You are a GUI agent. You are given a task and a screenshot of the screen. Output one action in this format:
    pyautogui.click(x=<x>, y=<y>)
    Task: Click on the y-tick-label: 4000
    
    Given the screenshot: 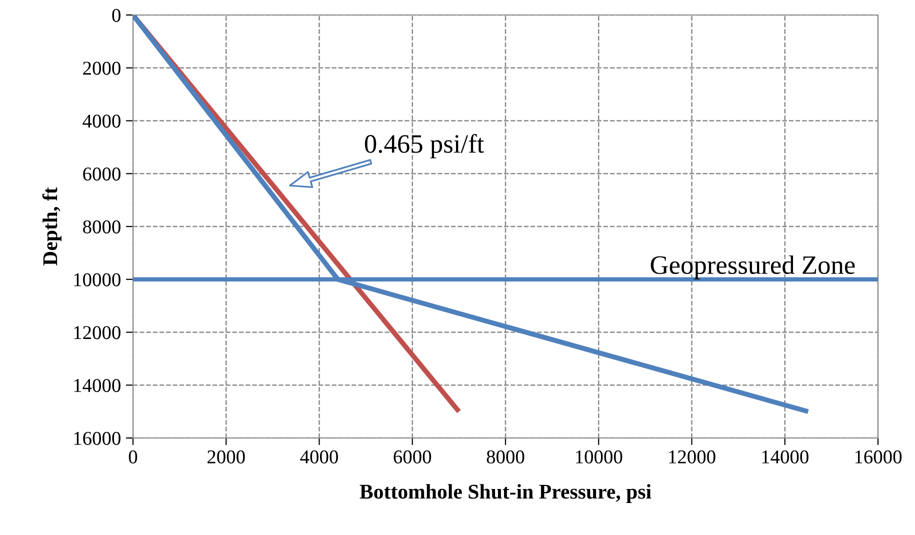 What is the action you would take?
    pyautogui.click(x=101, y=121)
    